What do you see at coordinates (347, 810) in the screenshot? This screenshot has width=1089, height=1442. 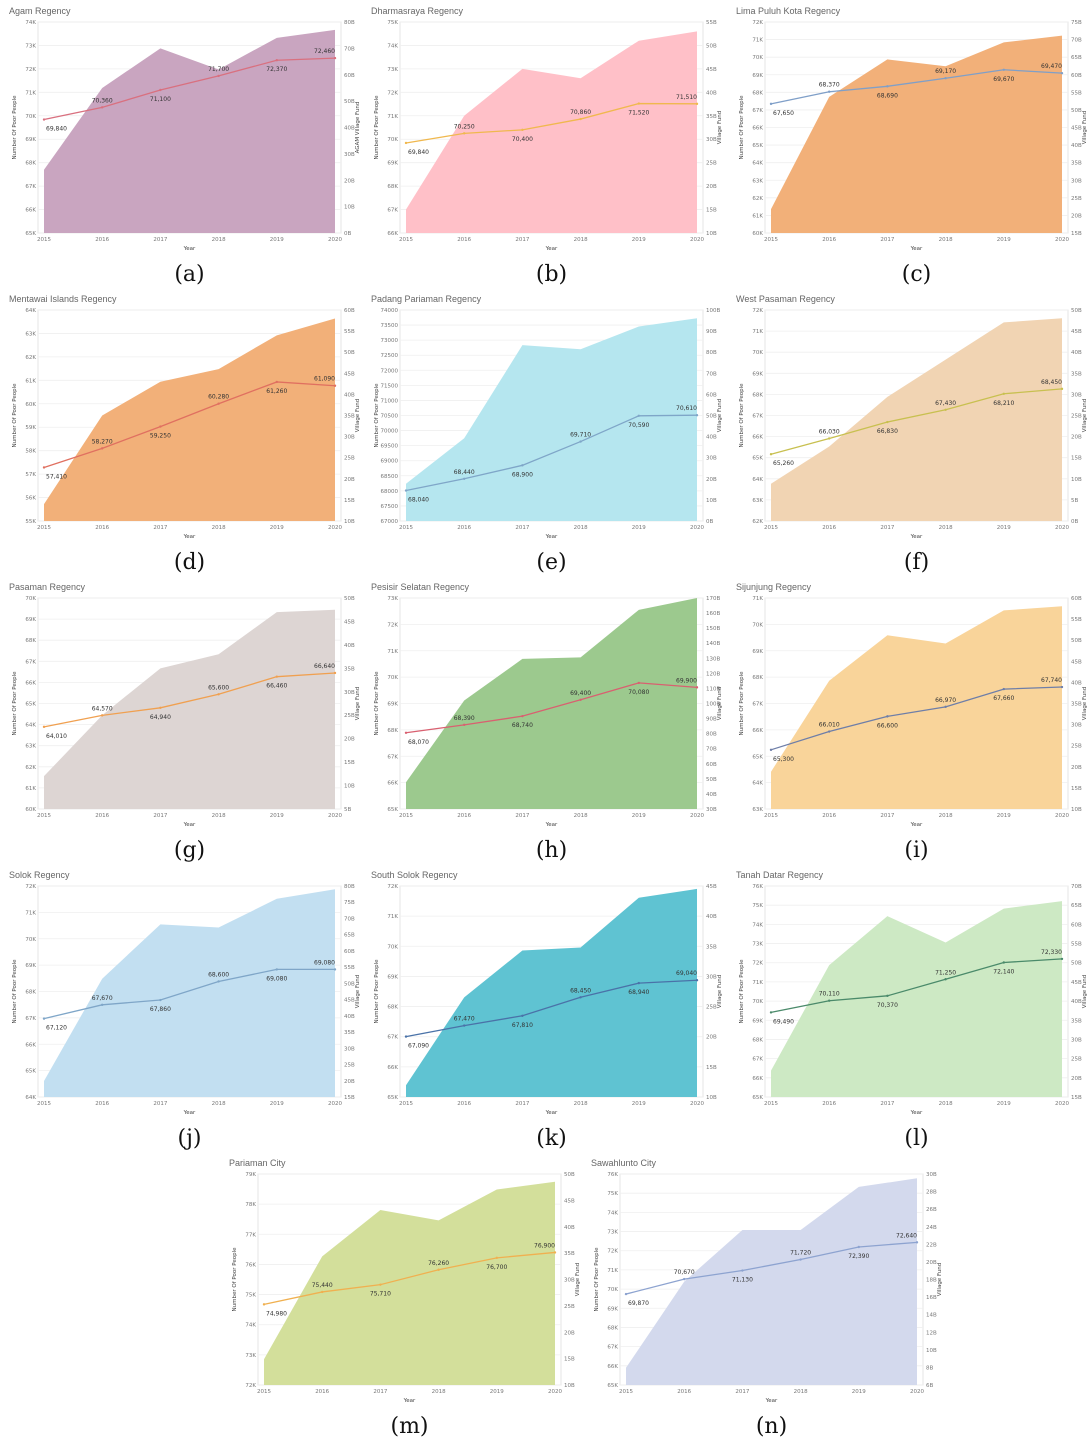 I see `y2-tick-label: 5B` at bounding box center [347, 810].